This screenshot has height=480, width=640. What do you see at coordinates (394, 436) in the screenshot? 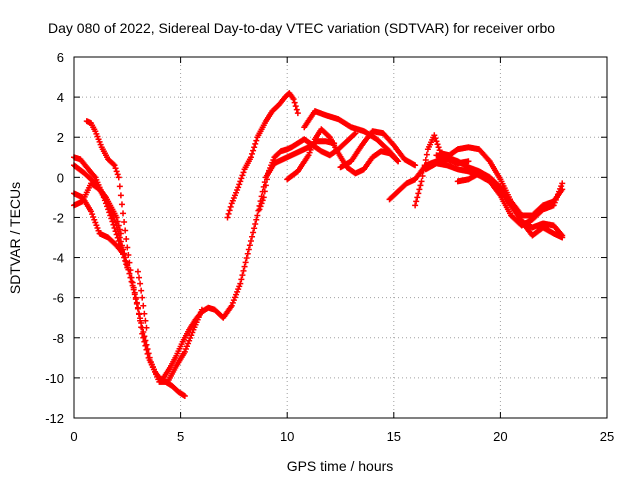
I see `x-tick-label: 15` at bounding box center [394, 436].